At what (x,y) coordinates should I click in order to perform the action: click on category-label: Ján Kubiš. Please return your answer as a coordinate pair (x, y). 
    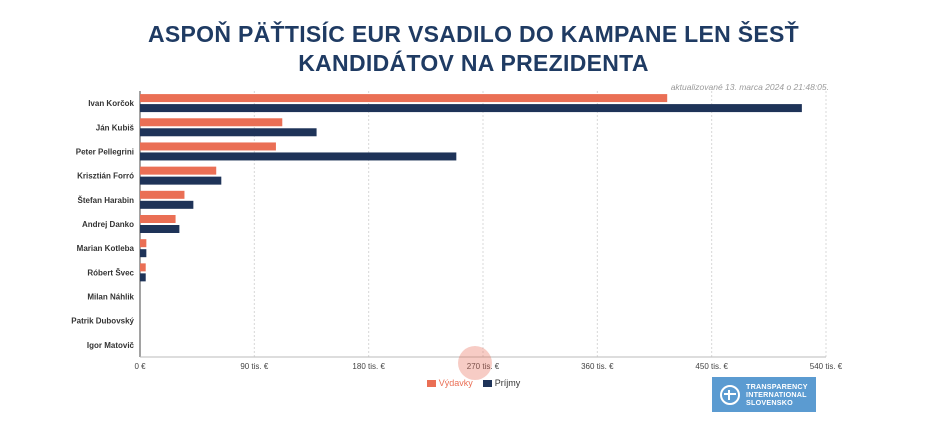
    Looking at the image, I should click on (115, 127).